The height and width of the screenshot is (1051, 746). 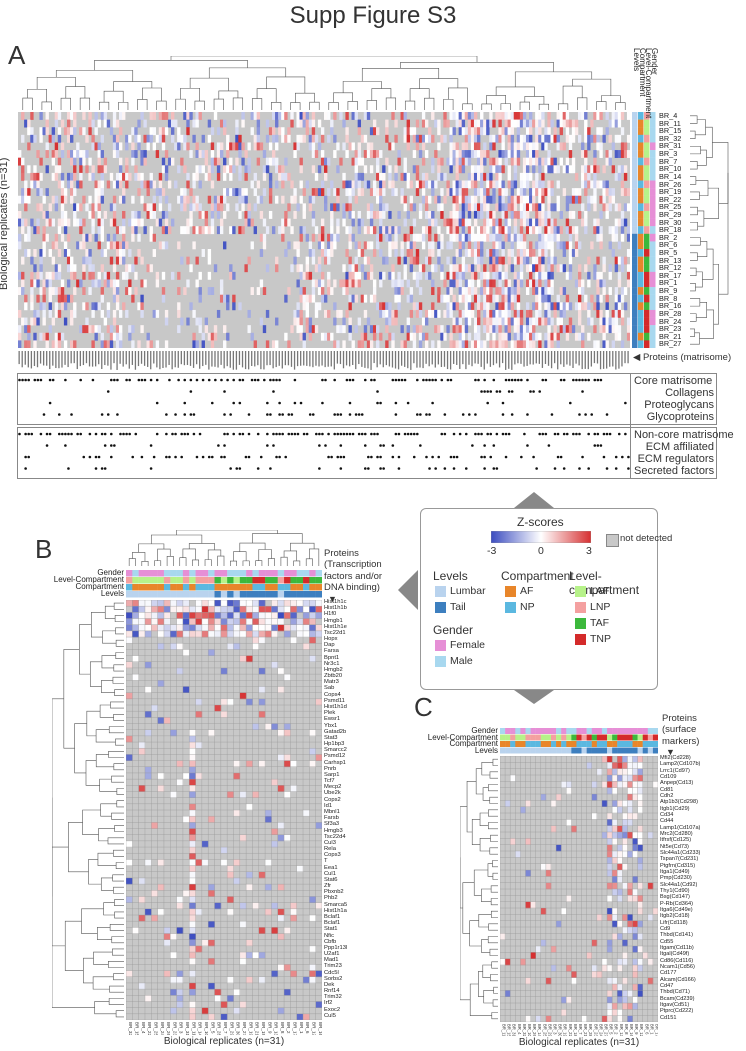 I want to click on panel-b-row-dendrogram-branch, so click(x=107, y=859).